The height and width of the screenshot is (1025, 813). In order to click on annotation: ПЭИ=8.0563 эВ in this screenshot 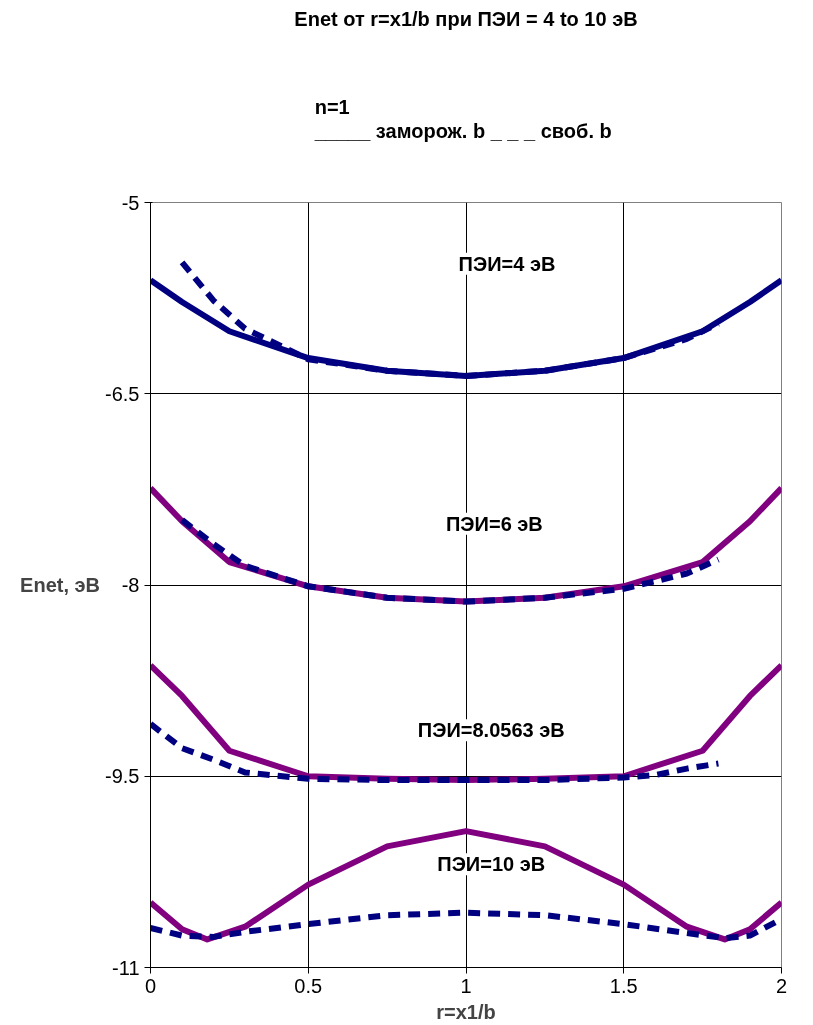, I will do `click(491, 730)`.